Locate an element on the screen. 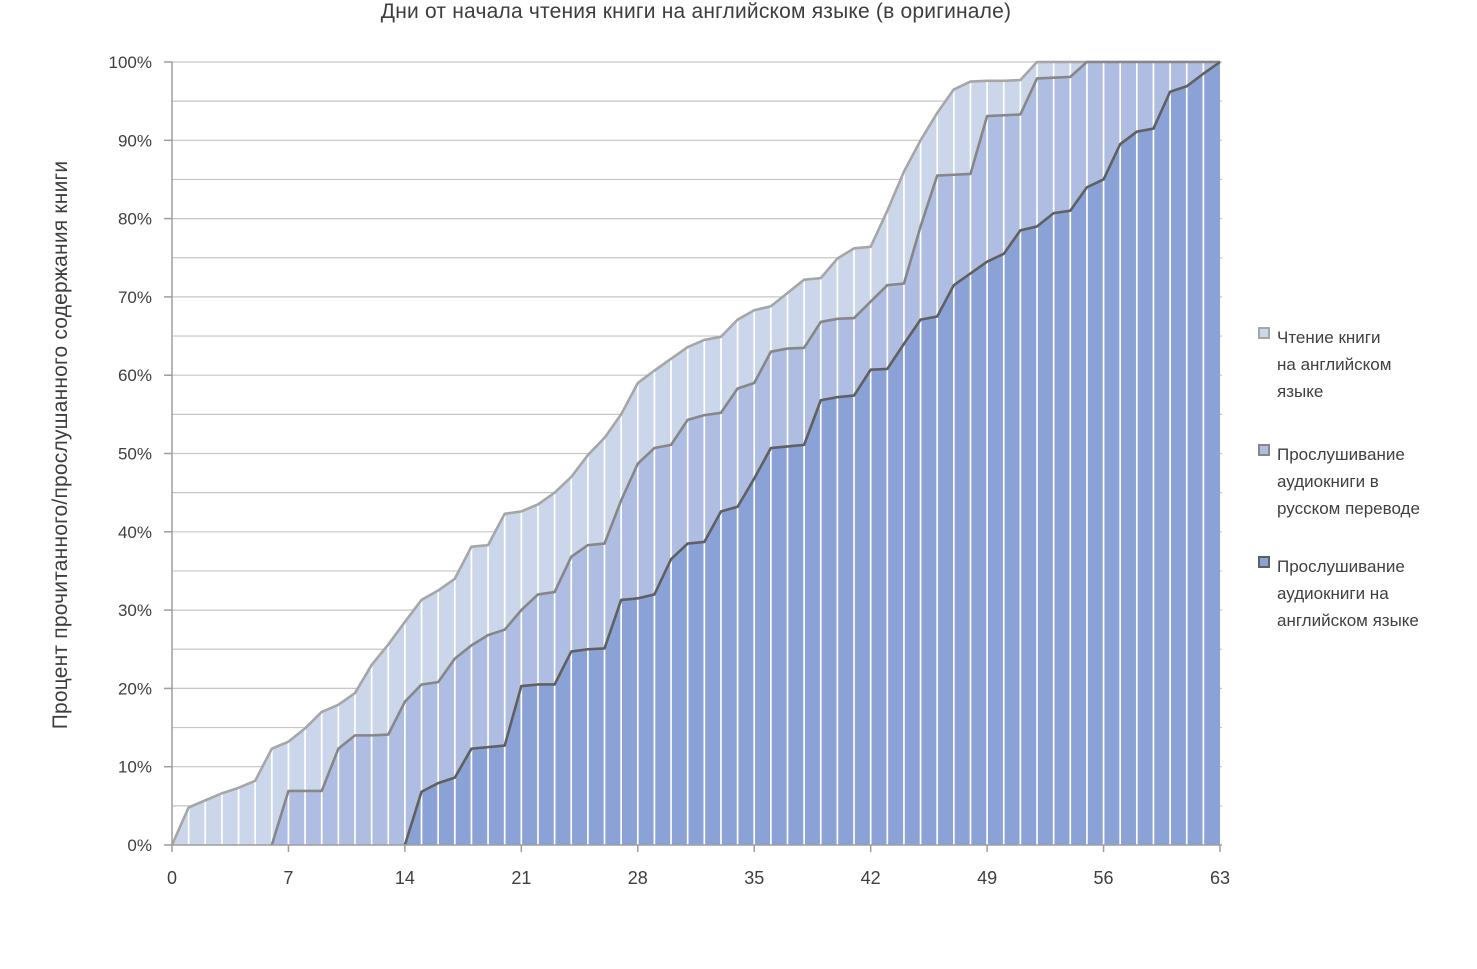 This screenshot has width=1477, height=969. y-tick-label: 80% is located at coordinates (135, 219).